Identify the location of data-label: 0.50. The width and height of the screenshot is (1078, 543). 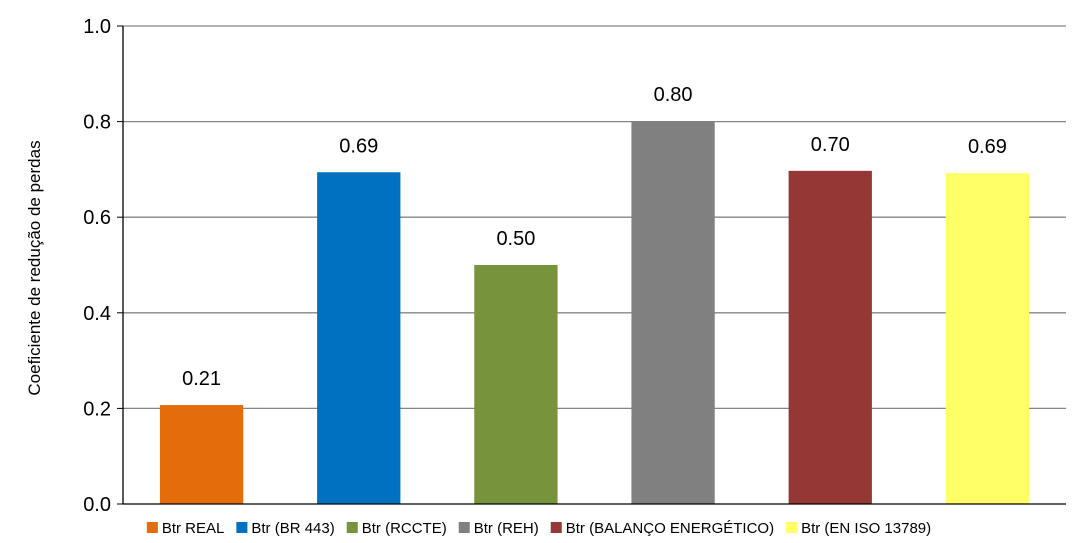
(515, 239).